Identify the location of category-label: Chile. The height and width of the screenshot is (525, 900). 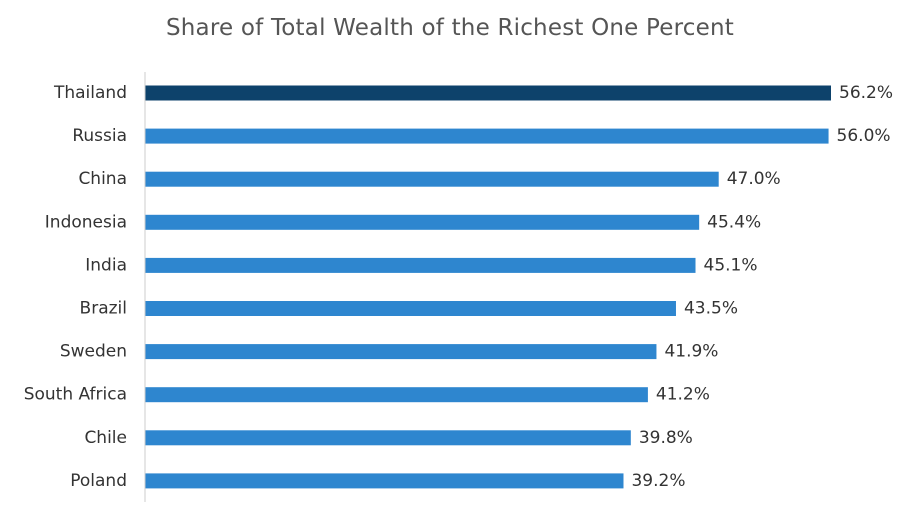
(105, 438).